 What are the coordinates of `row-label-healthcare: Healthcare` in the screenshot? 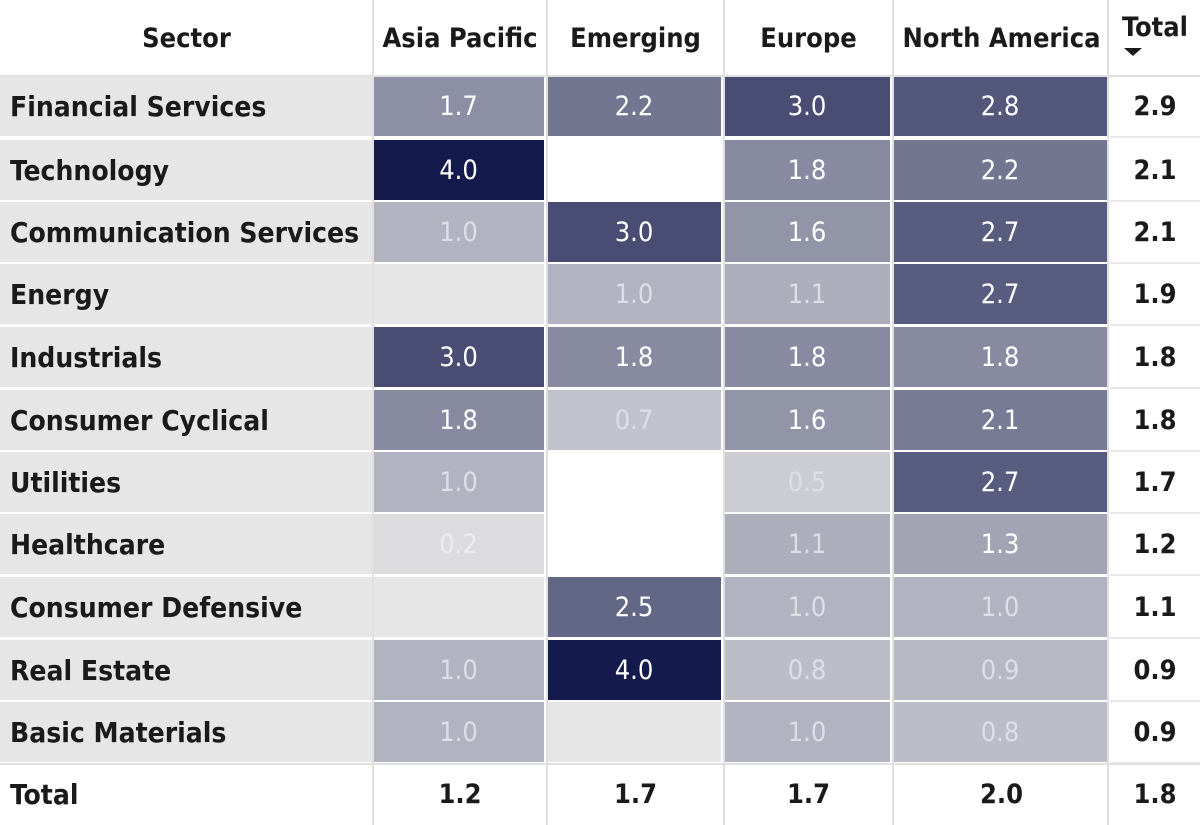 It's located at (186, 545).